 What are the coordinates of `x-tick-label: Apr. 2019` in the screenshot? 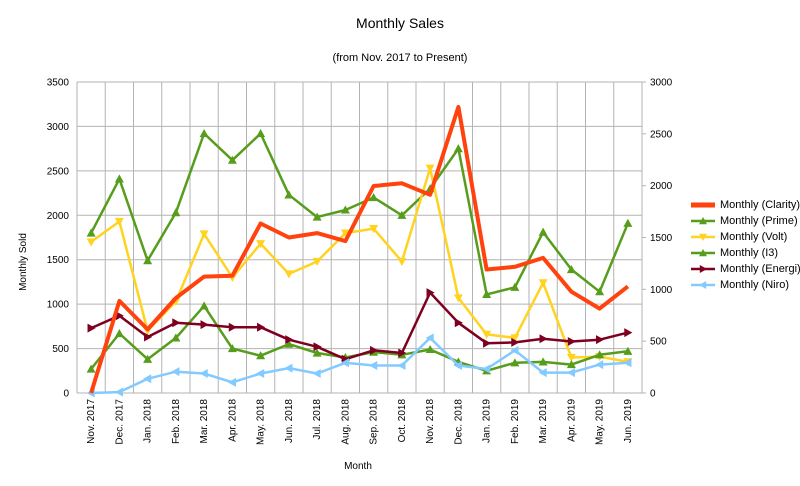 It's located at (571, 420).